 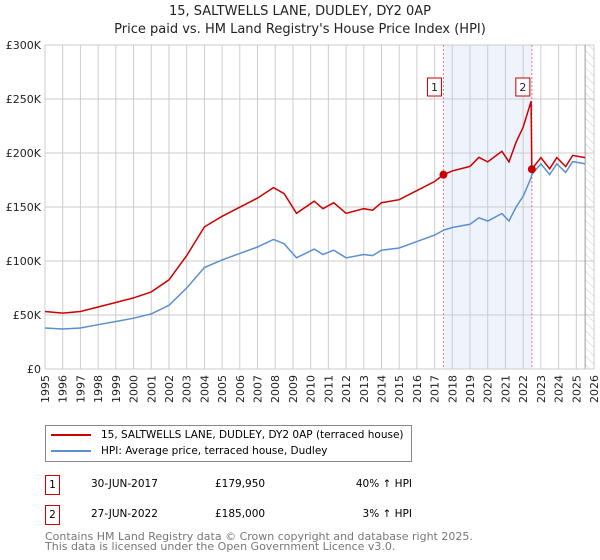 I want to click on y-tick-label: £100K, so click(x=24, y=261).